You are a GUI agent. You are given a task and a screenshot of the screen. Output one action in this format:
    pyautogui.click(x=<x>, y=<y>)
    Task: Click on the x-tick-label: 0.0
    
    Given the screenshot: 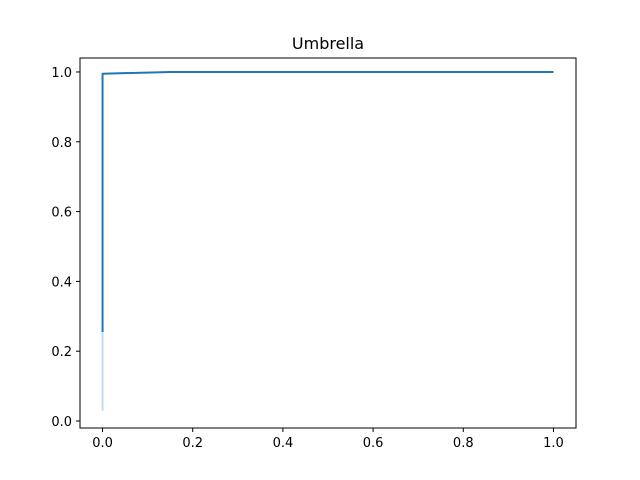 What is the action you would take?
    pyautogui.click(x=102, y=443)
    